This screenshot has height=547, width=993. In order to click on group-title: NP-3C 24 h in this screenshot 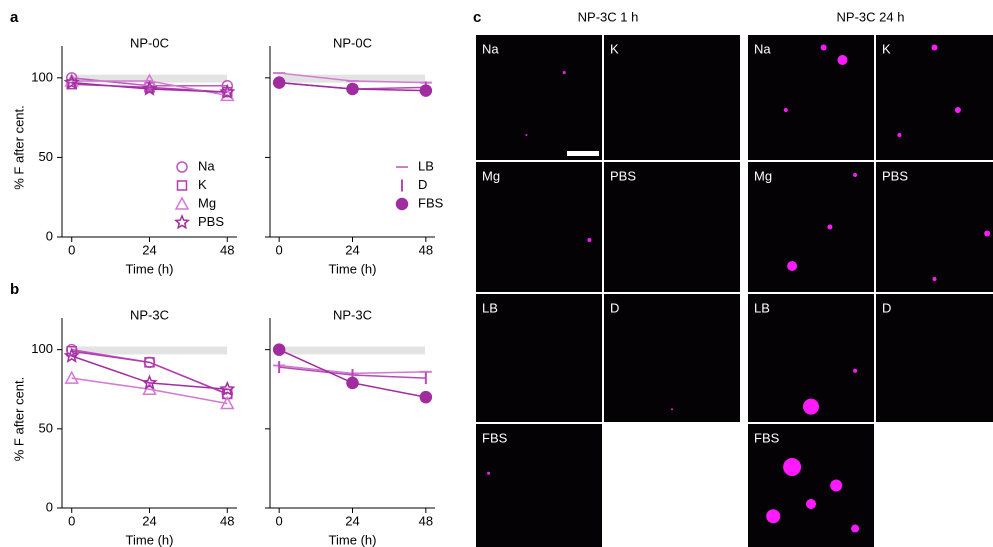, I will do `click(871, 16)`.